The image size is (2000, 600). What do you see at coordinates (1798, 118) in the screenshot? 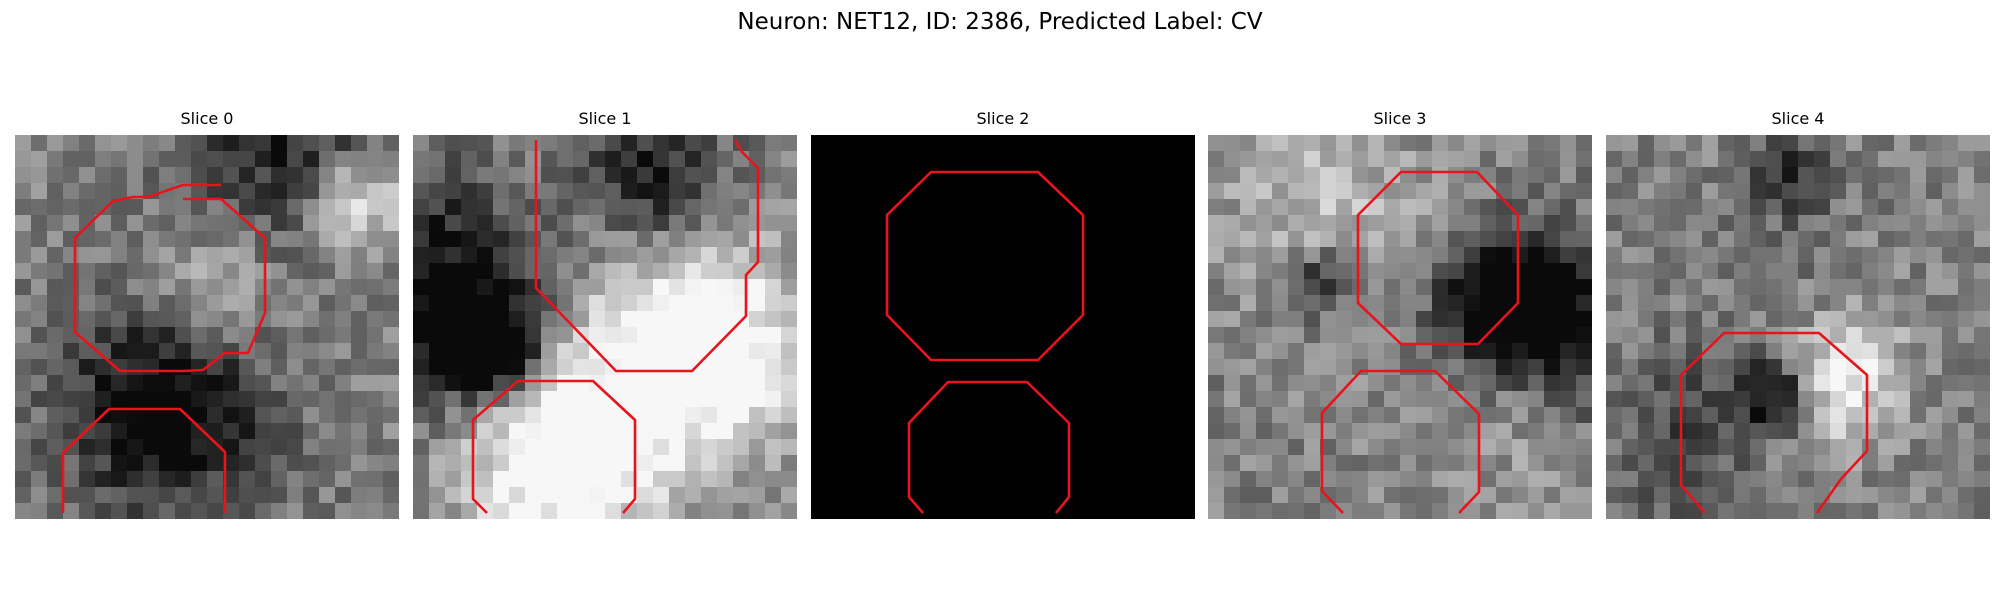
I see `slice-title: Slice 4` at bounding box center [1798, 118].